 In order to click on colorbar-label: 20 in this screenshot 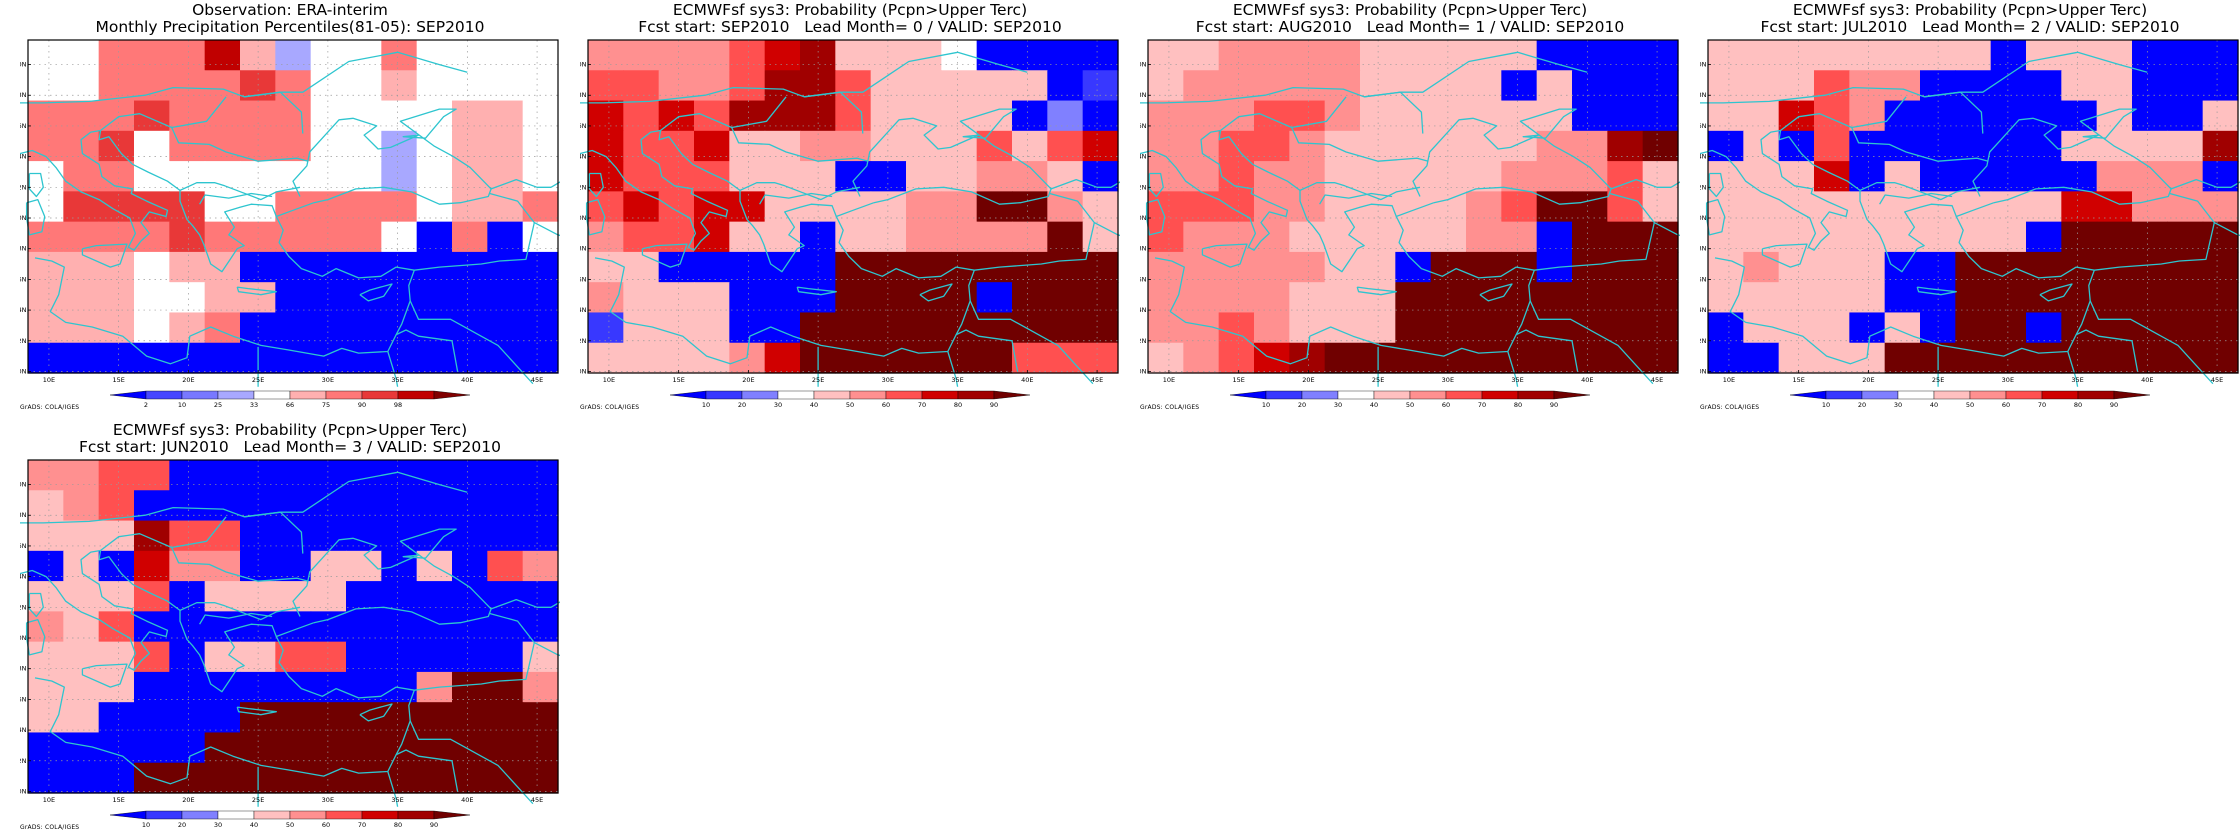, I will do `click(1302, 405)`.